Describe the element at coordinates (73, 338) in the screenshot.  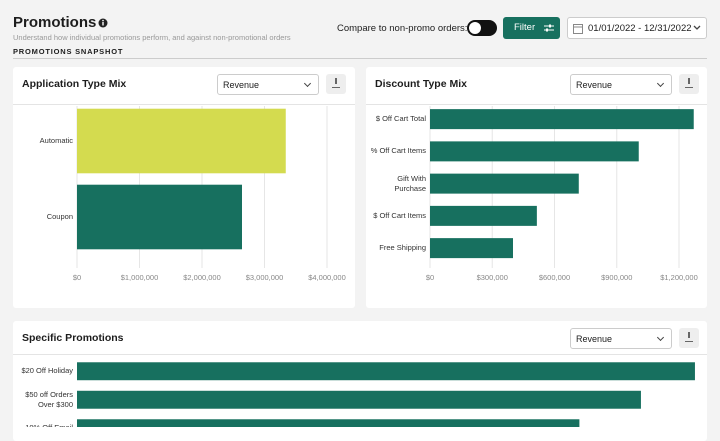
I see `panel-title: Specific Promotions` at that location.